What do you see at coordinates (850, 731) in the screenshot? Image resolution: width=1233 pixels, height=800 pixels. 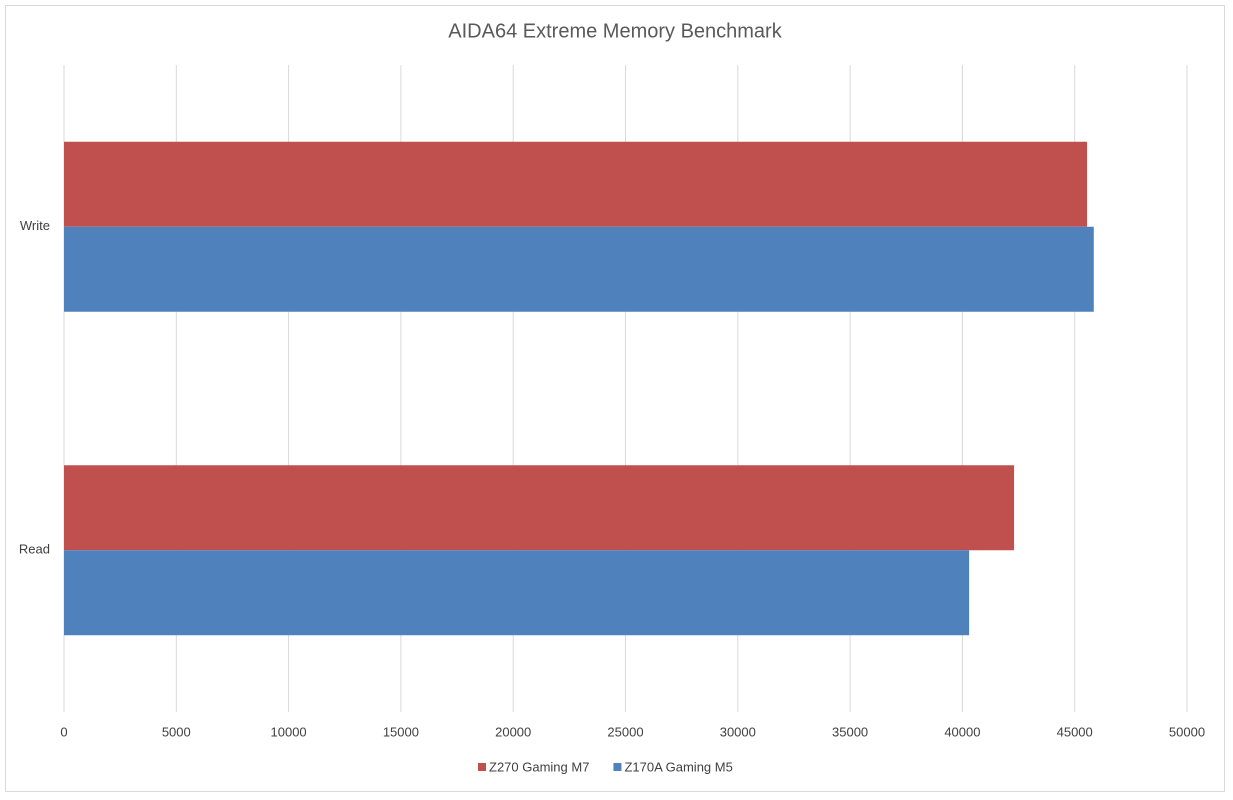 I see `x-tick-label: 35000` at bounding box center [850, 731].